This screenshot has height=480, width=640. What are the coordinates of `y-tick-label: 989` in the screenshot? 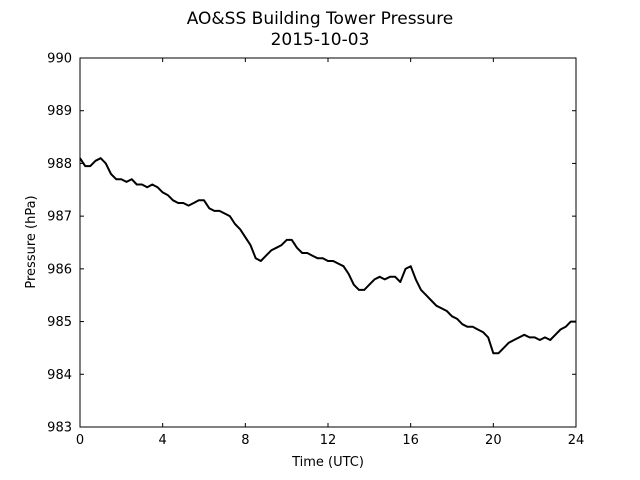 It's located at (59, 111).